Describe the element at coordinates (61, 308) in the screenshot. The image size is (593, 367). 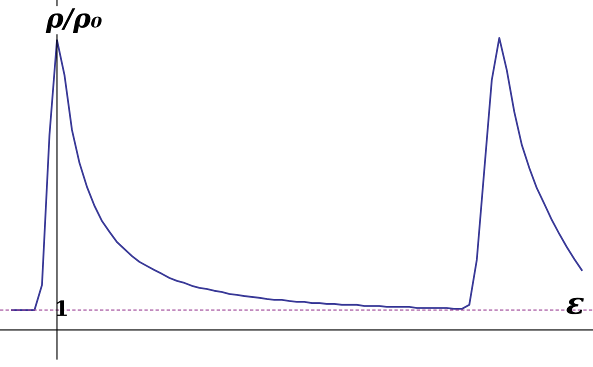
I see `annotation: 1` at that location.